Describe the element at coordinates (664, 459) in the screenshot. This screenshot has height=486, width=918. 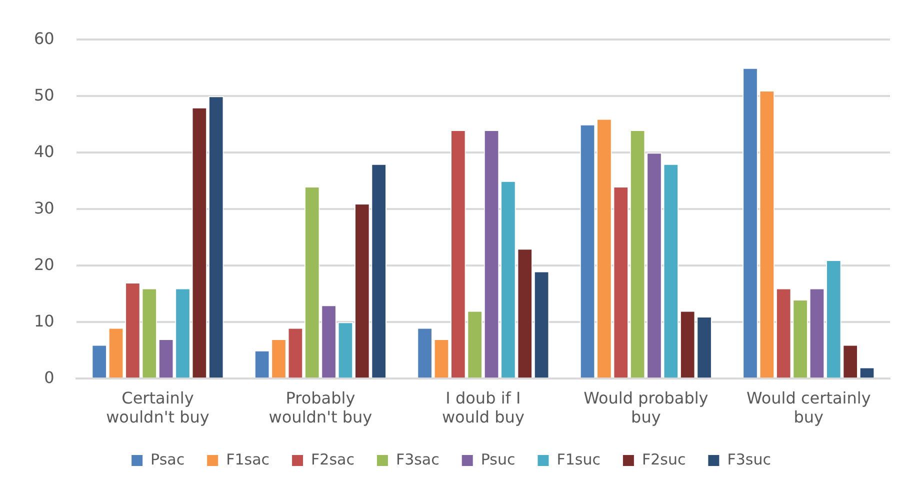
I see `legend-label: F2suc` at that location.